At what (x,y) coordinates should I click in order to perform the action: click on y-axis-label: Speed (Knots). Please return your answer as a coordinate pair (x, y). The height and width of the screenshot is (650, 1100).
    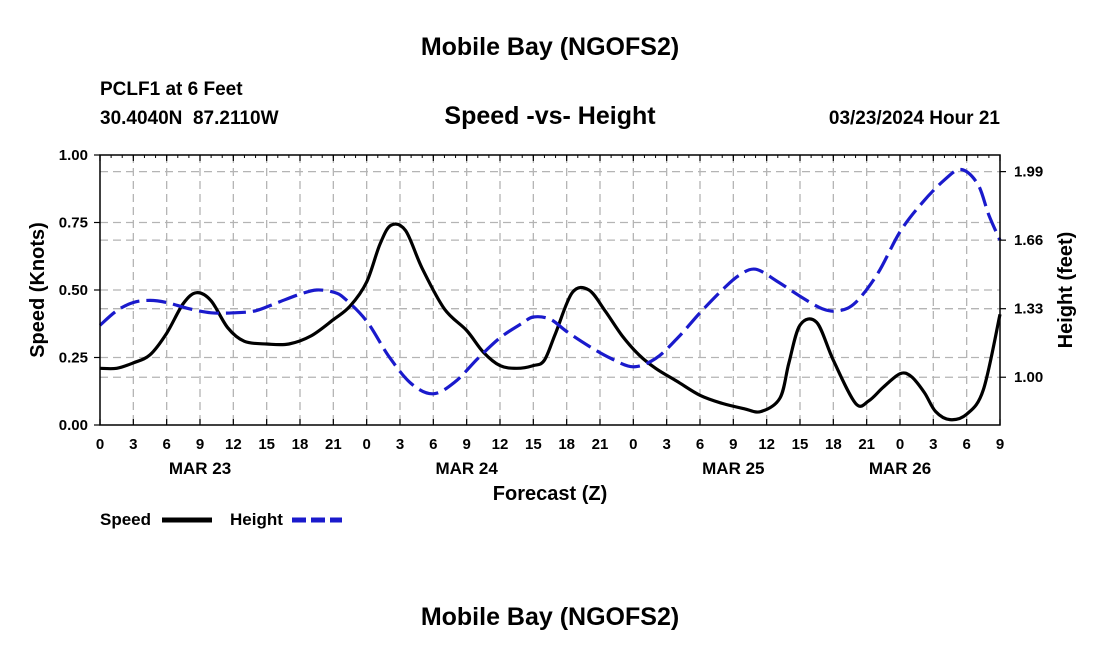
    Looking at the image, I should click on (38, 290).